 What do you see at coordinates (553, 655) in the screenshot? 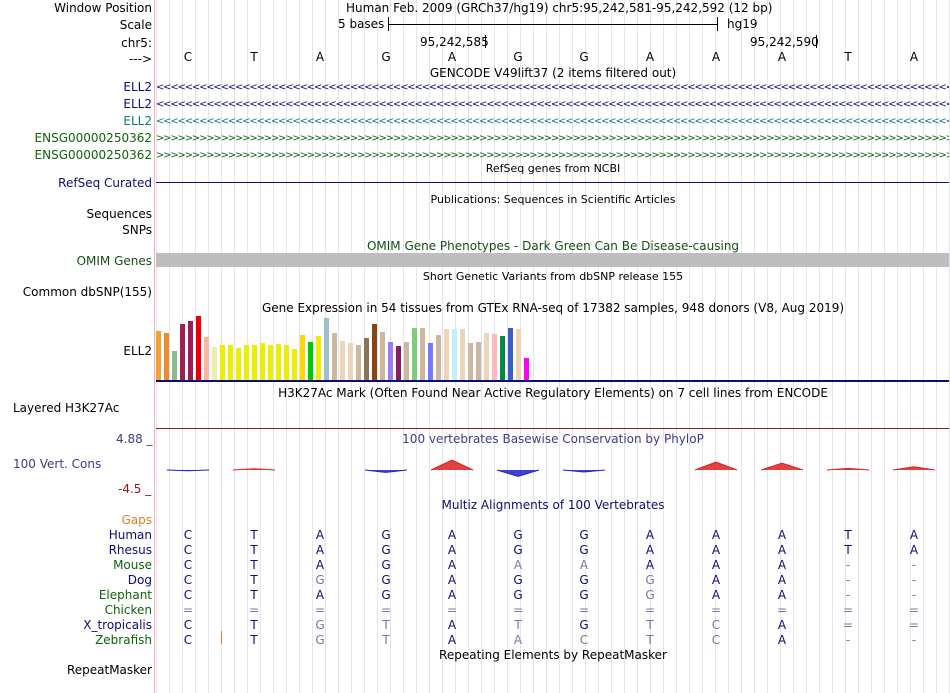
I see `repeatmasker-track-title: Repeating Elements by RepeatMasker` at bounding box center [553, 655].